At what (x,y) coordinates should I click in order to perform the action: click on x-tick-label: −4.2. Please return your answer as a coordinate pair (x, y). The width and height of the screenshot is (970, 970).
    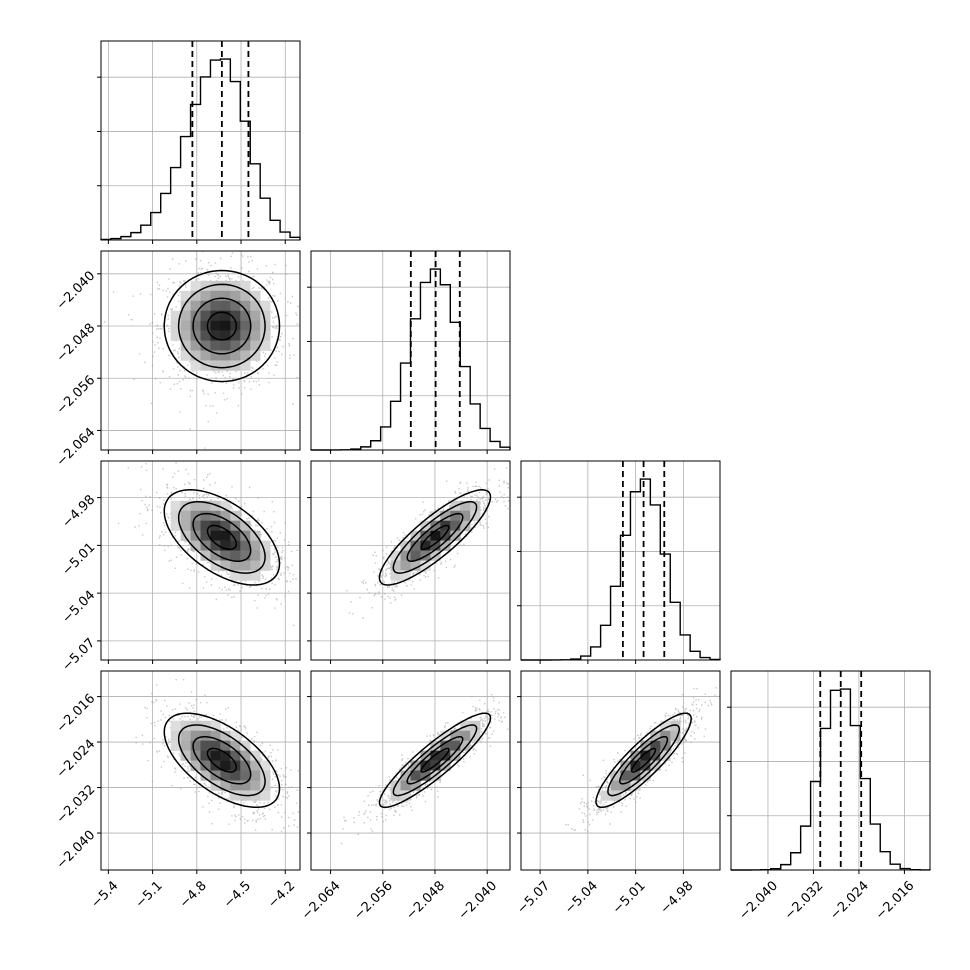
    Looking at the image, I should click on (281, 894).